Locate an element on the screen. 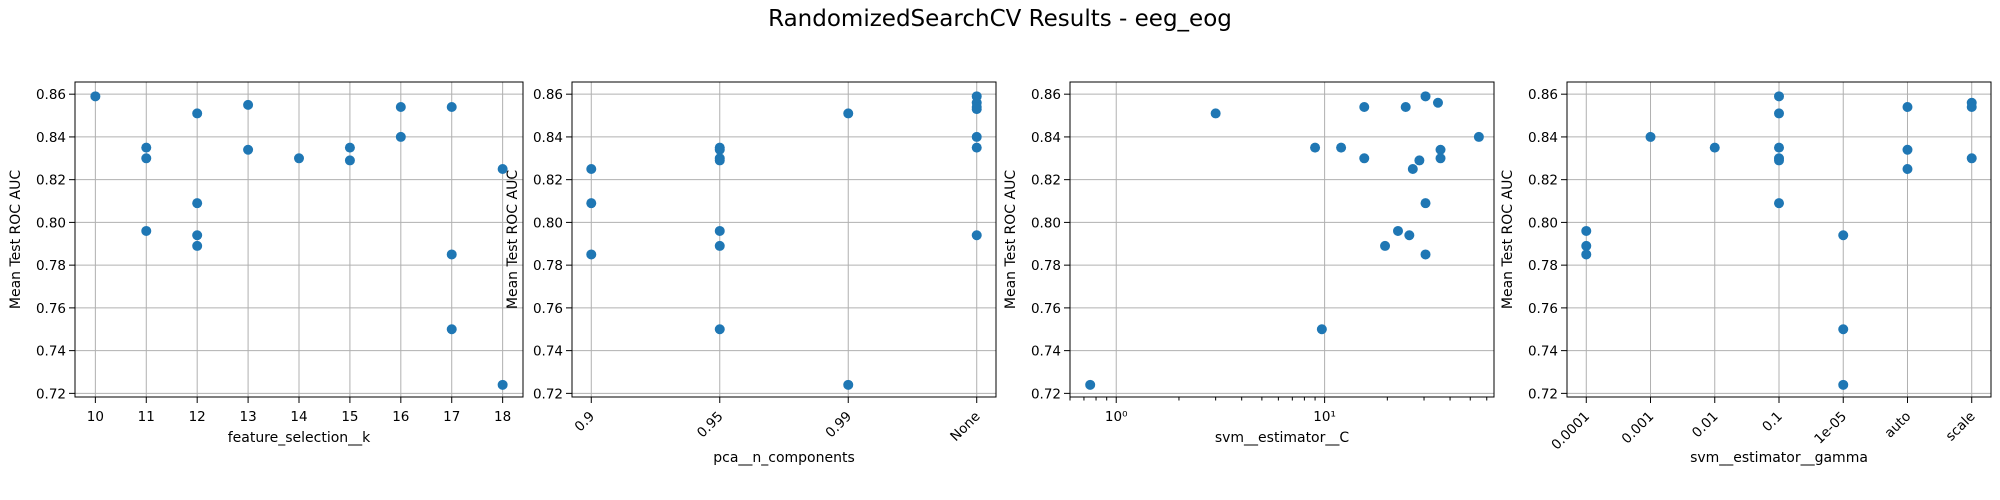 Image resolution: width=2000 pixels, height=500 pixels. x-axis-label: svm__estimator__C is located at coordinates (1282, 438).